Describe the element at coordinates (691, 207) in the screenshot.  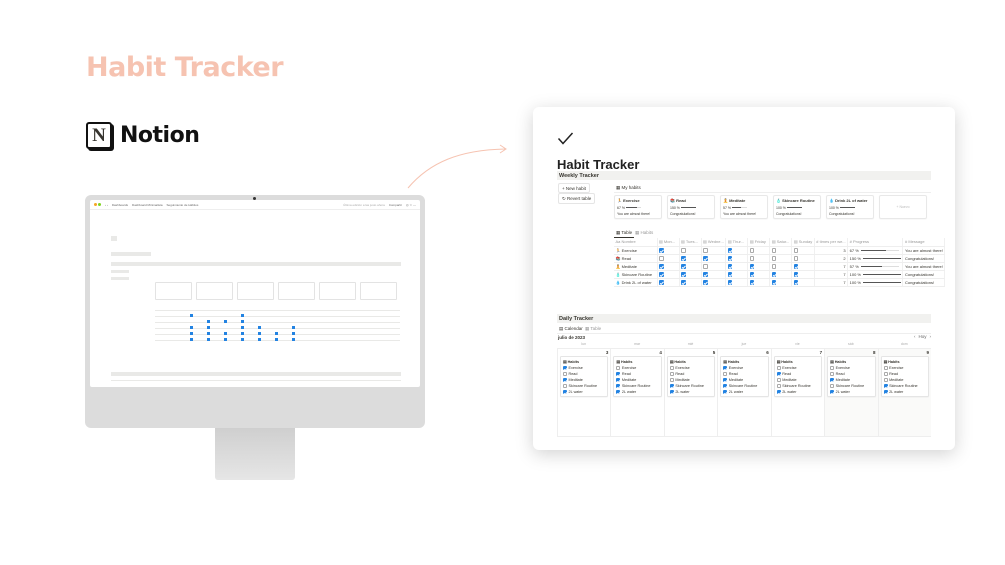
I see `habit-card: 📚 Read 150 % Congratulations!` at that location.